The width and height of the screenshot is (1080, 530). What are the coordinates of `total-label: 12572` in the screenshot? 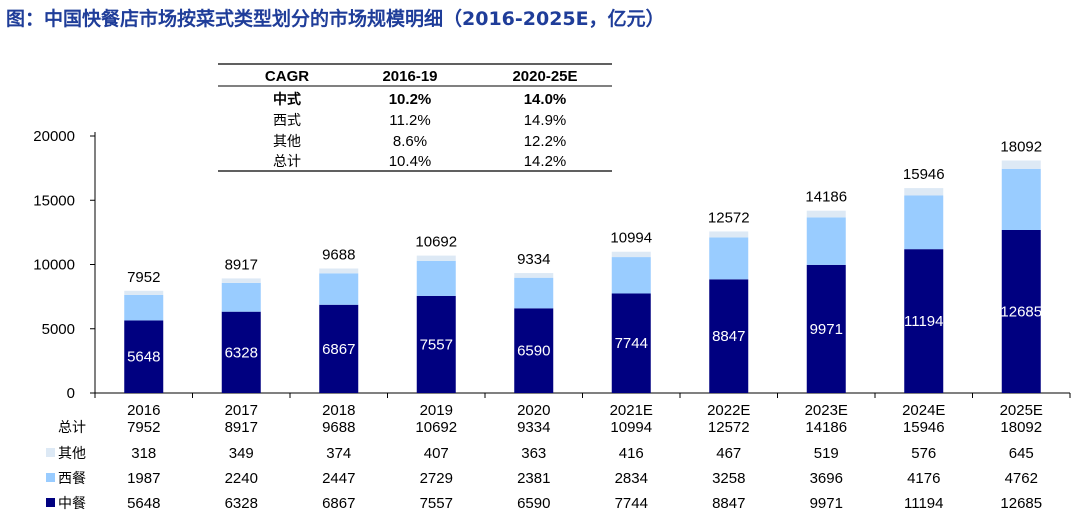 It's located at (729, 217).